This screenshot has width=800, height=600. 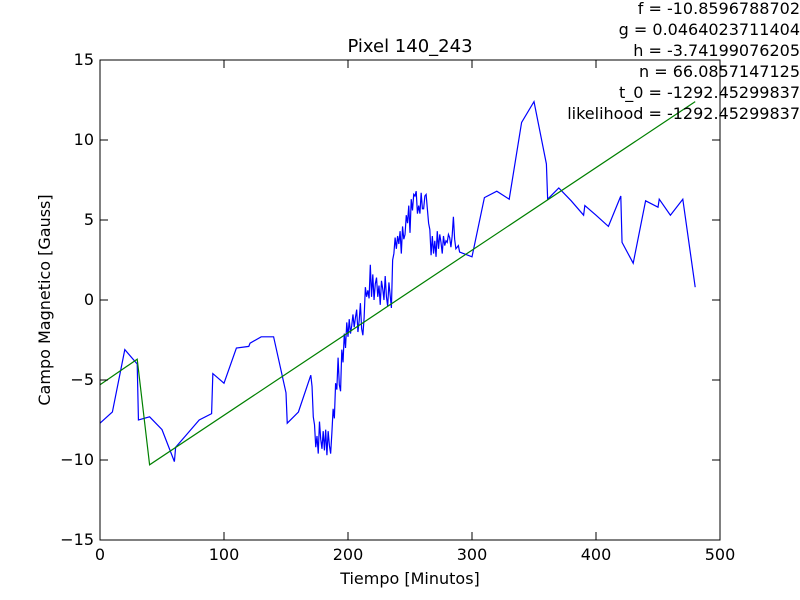 What do you see at coordinates (82, 379) in the screenshot?
I see `y-tick-label: −5` at bounding box center [82, 379].